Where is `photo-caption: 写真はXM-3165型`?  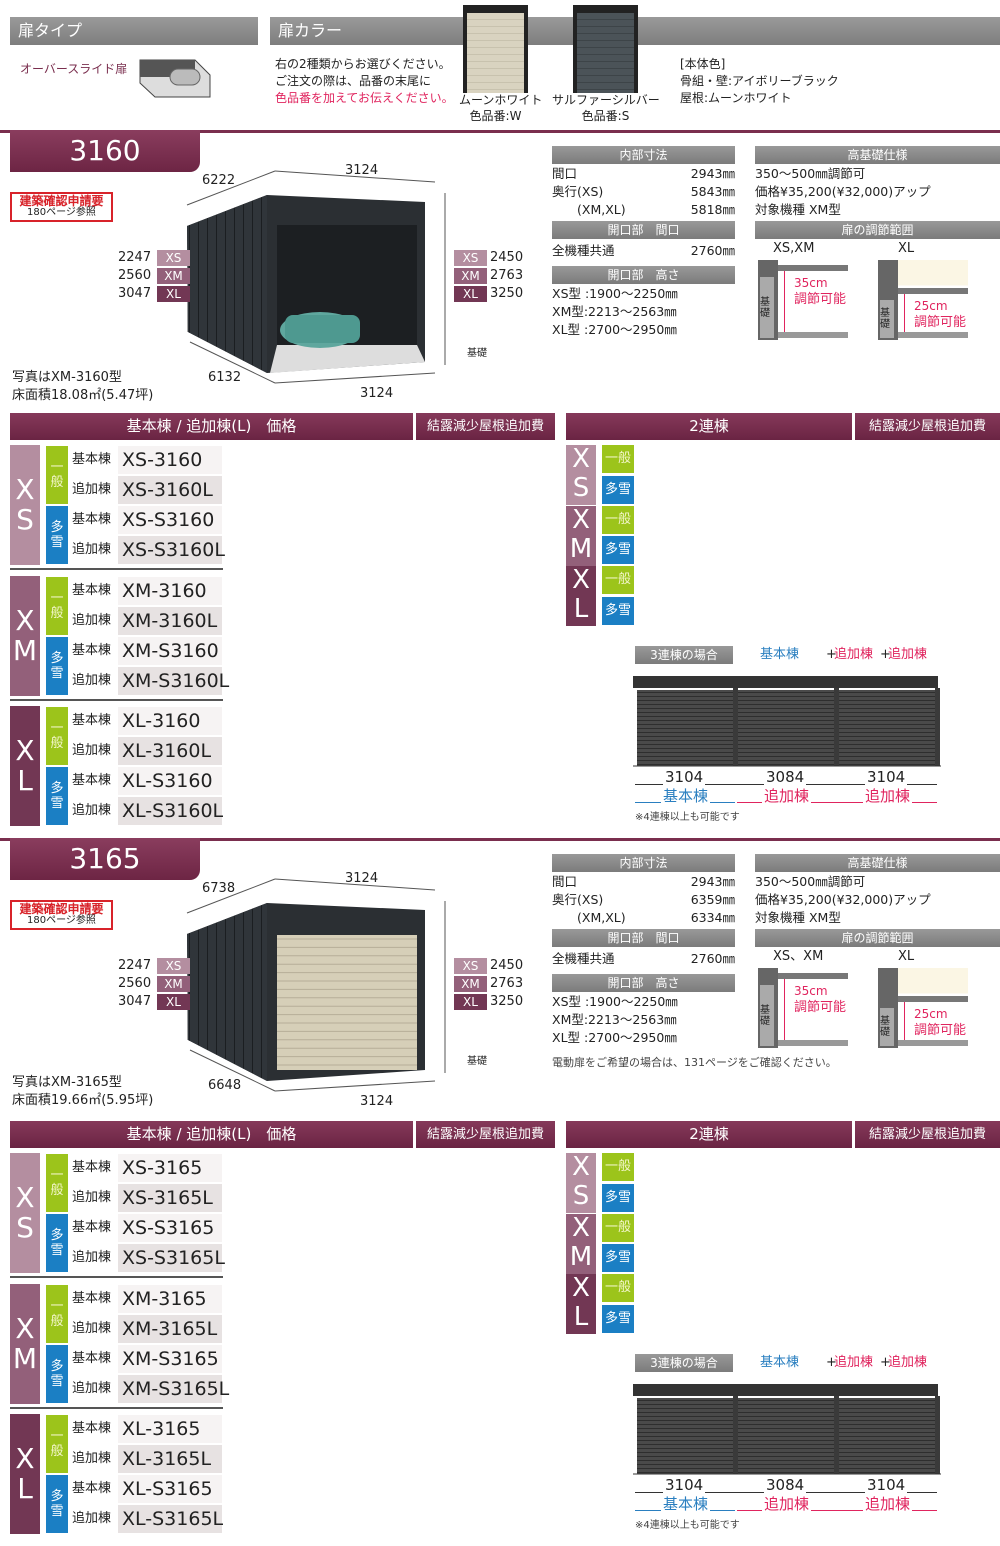 photo-caption: 写真はXM-3165型 is located at coordinates (67, 1082).